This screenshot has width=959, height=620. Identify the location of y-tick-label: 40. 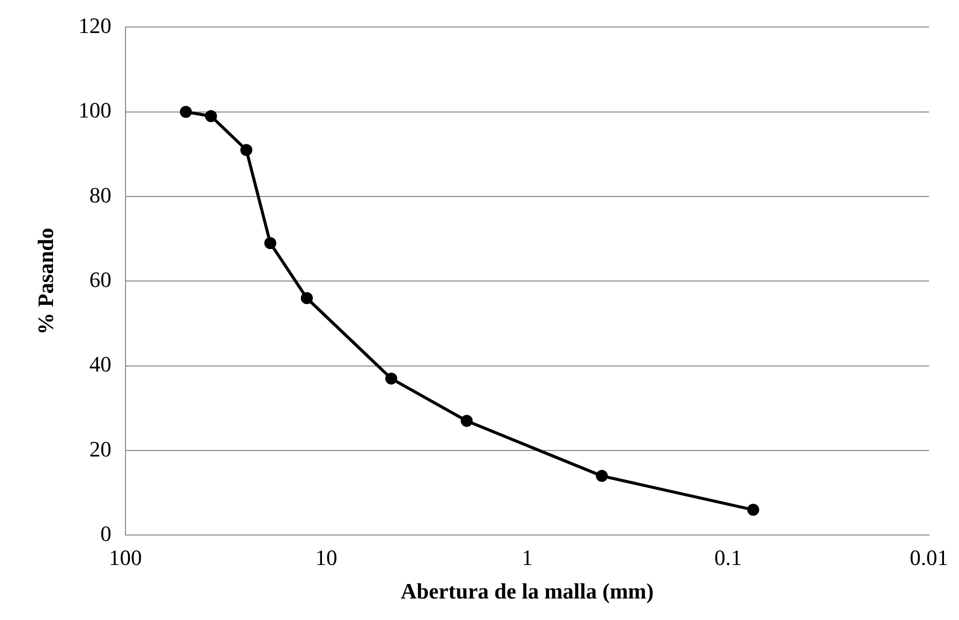
(100, 364).